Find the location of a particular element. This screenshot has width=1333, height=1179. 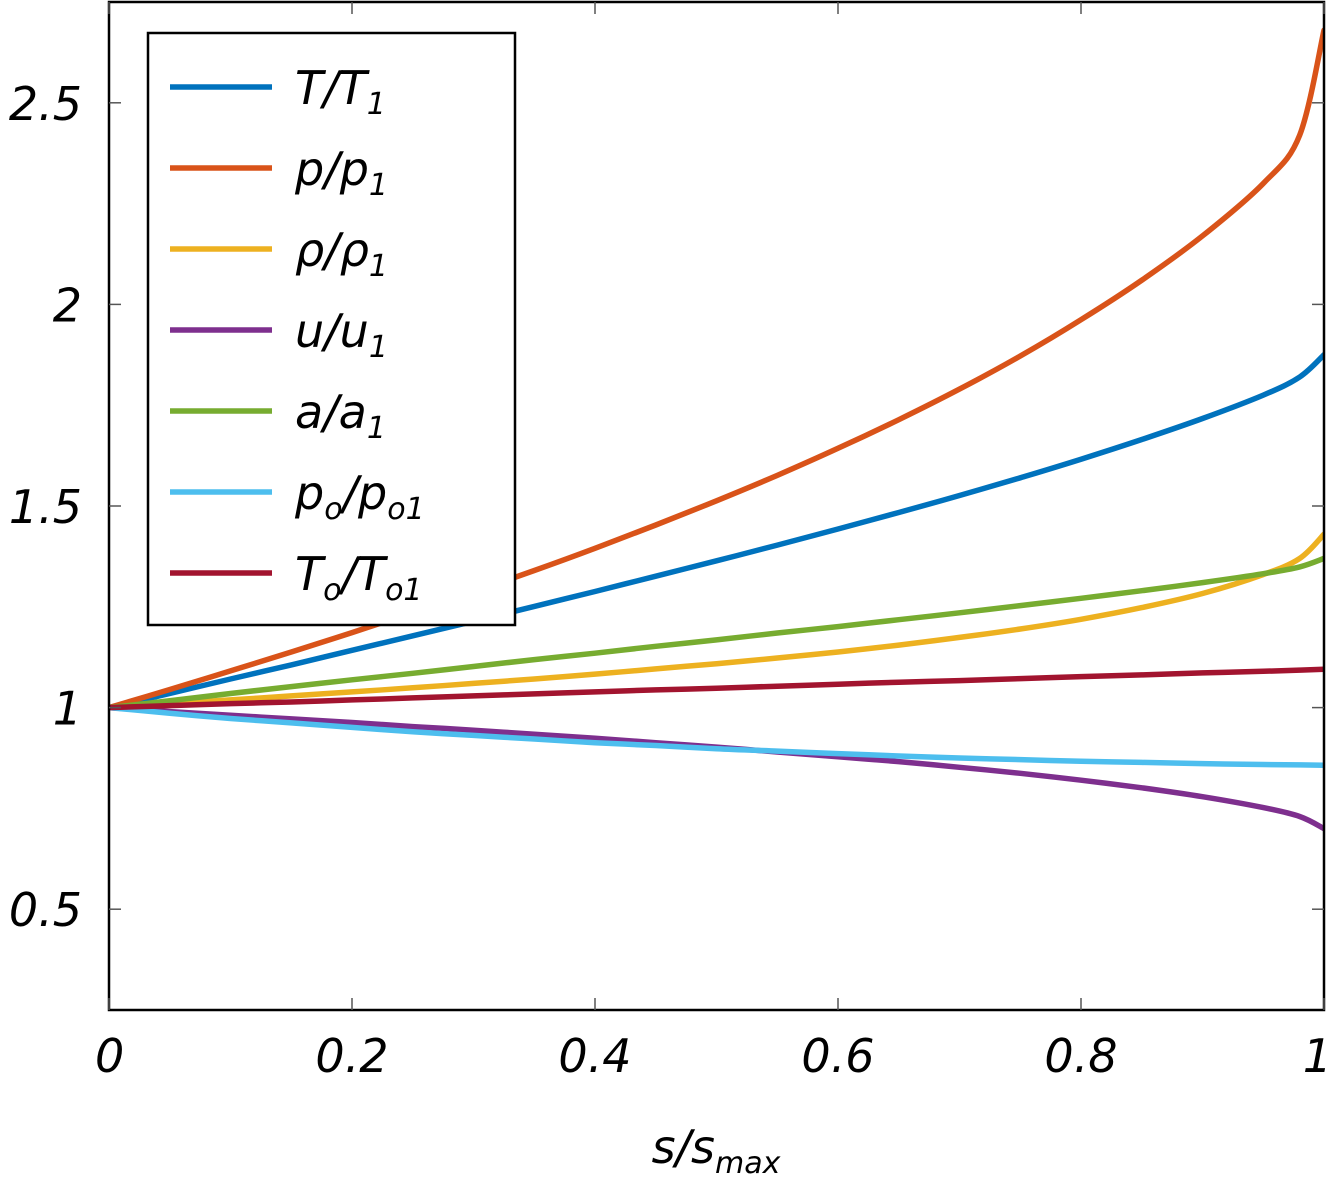

legend: T/T1 p/p1 ρ/ρ1 u/u1 a/a1 po/po1 To/To1 is located at coordinates (331, 329).